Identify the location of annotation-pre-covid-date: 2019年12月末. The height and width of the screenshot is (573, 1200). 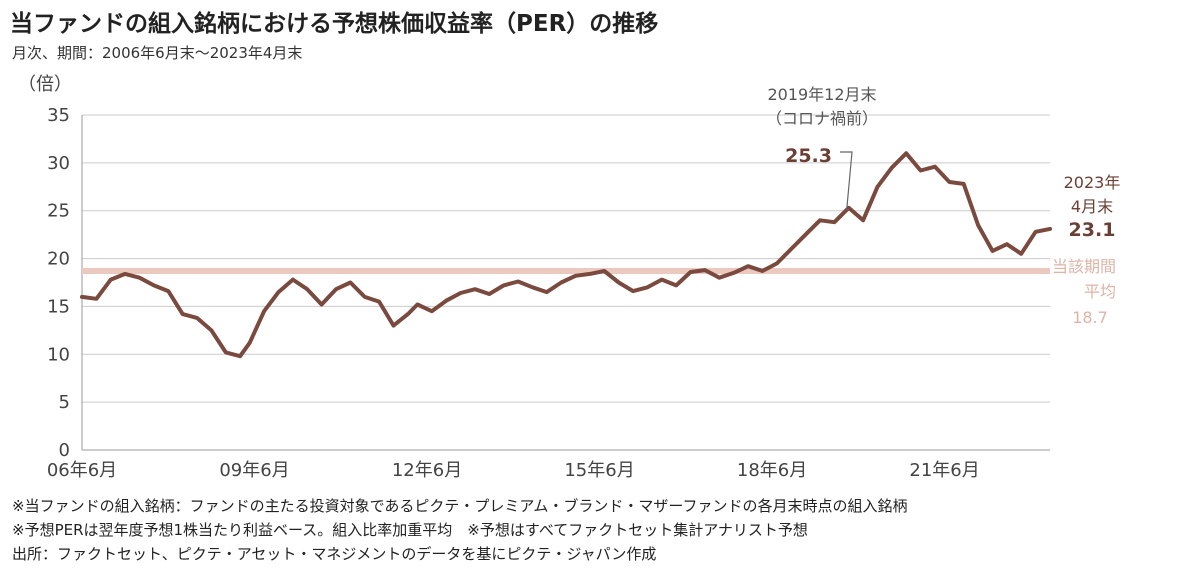
(821, 94).